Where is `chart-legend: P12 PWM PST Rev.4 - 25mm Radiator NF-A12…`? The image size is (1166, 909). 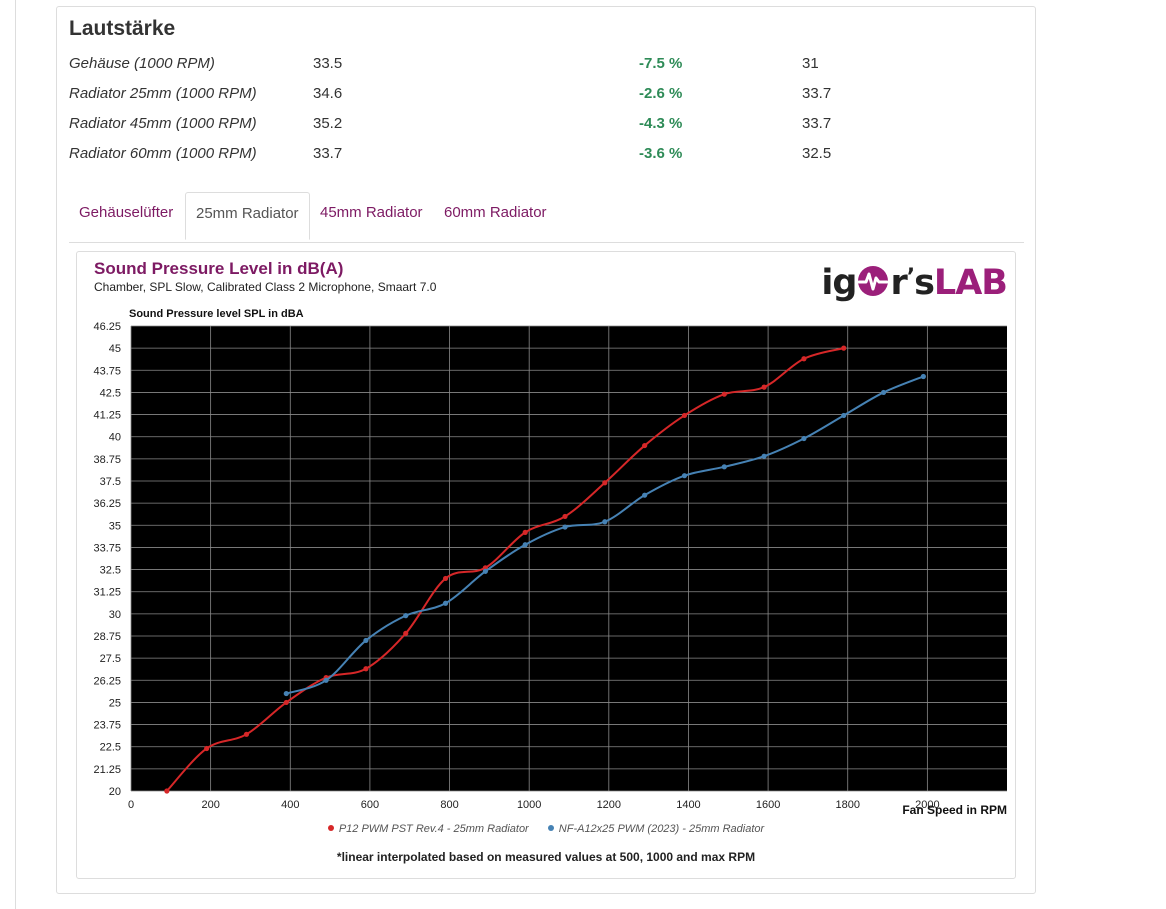
chart-legend: P12 PWM PST Rev.4 - 25mm Radiator NF-A12… is located at coordinates (546, 829).